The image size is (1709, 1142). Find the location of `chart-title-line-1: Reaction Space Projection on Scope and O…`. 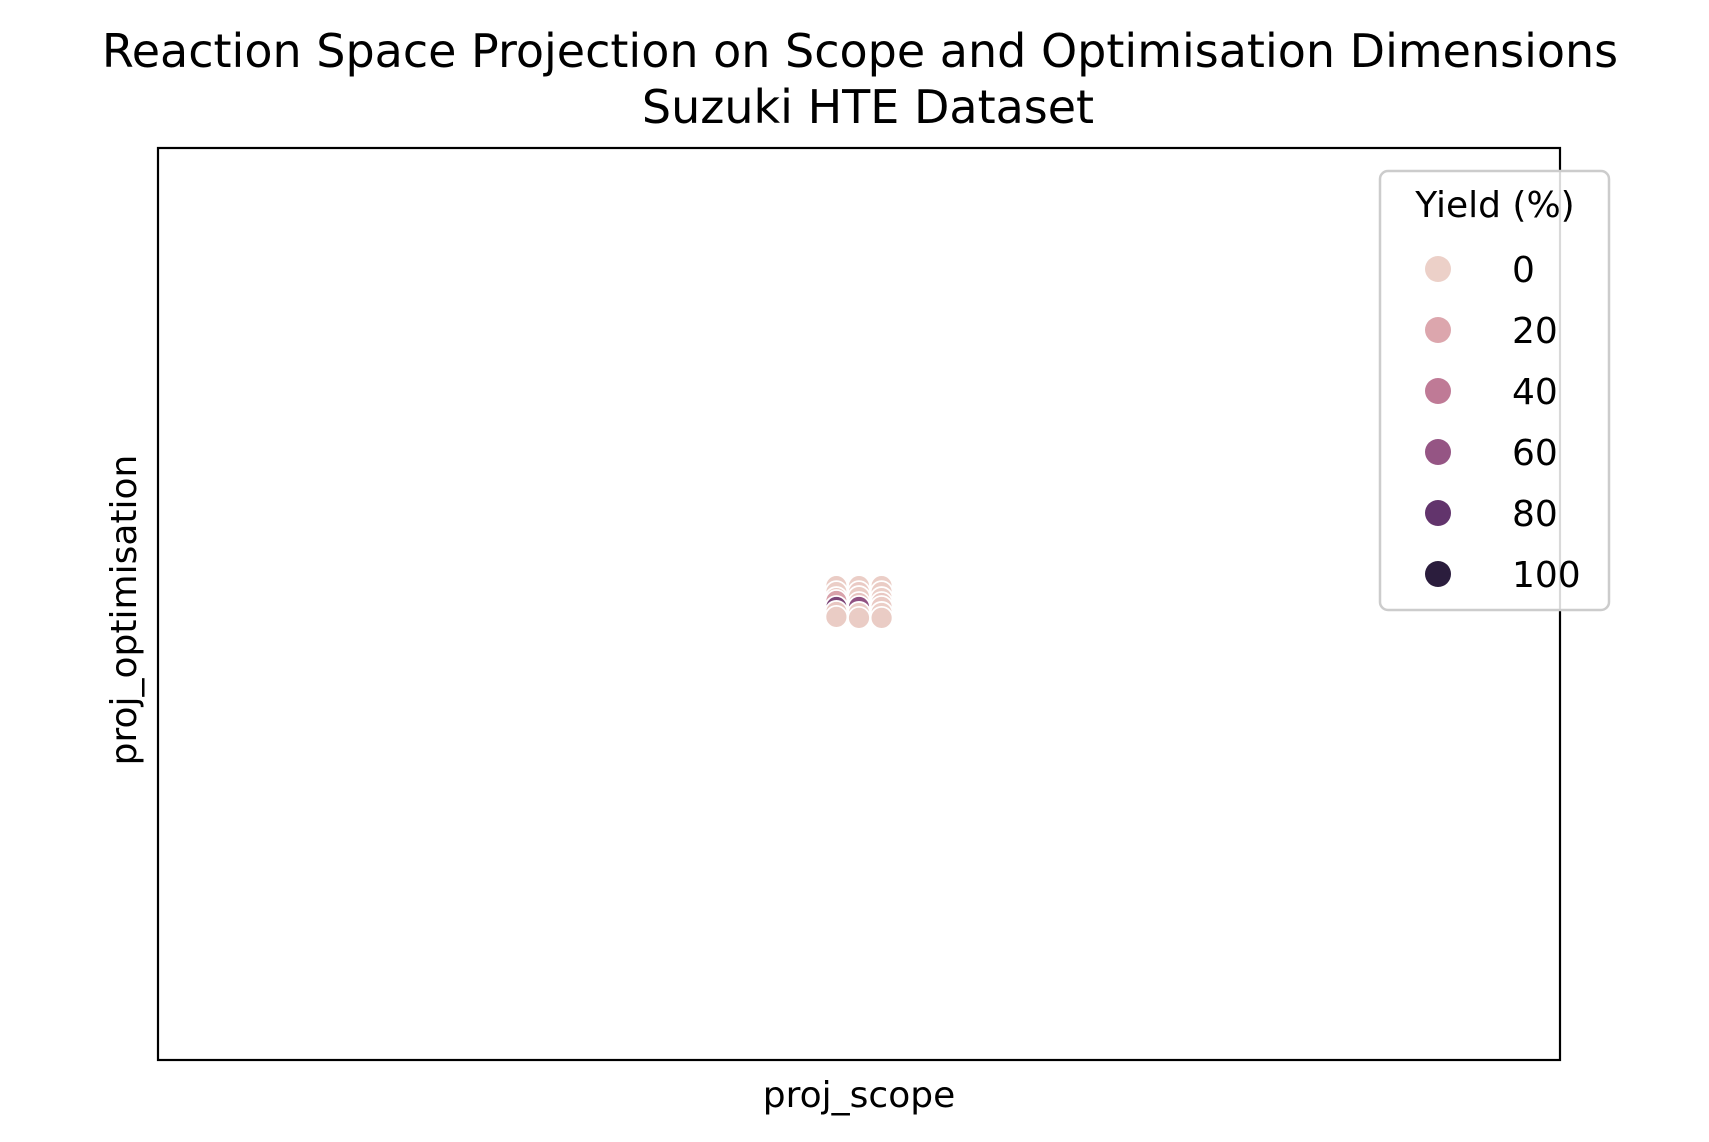

chart-title-line-1: Reaction Space Projection on Scope and O… is located at coordinates (860, 51).